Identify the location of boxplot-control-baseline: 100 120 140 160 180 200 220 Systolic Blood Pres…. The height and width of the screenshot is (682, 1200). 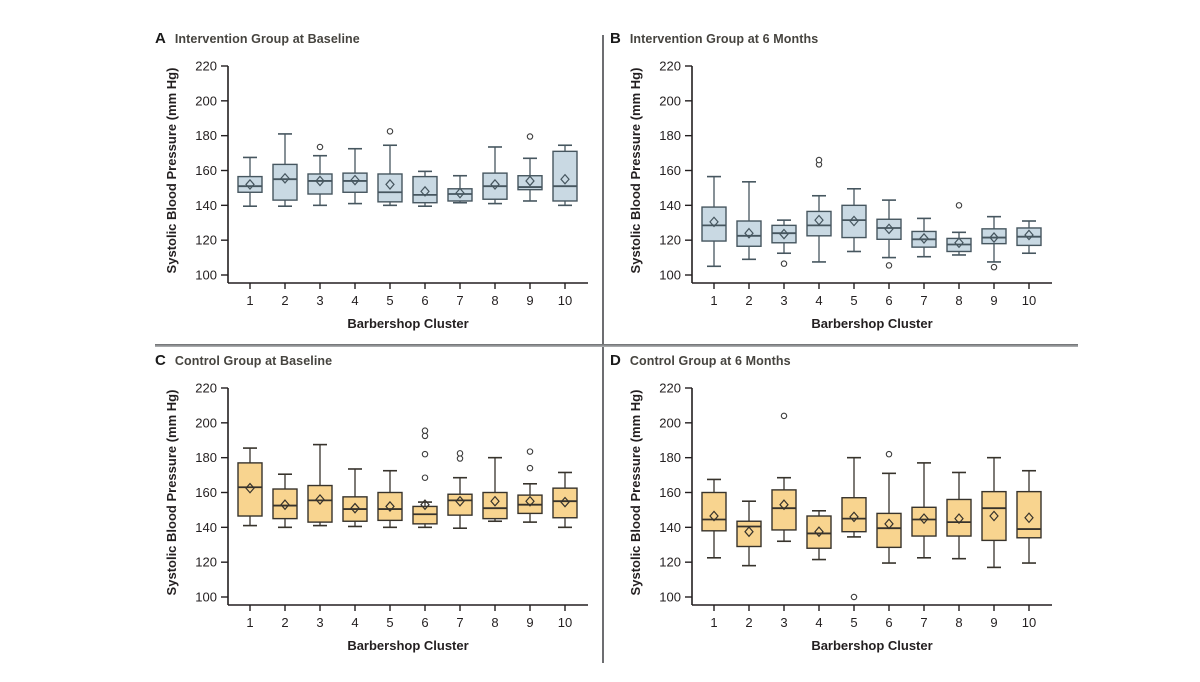
(376, 517).